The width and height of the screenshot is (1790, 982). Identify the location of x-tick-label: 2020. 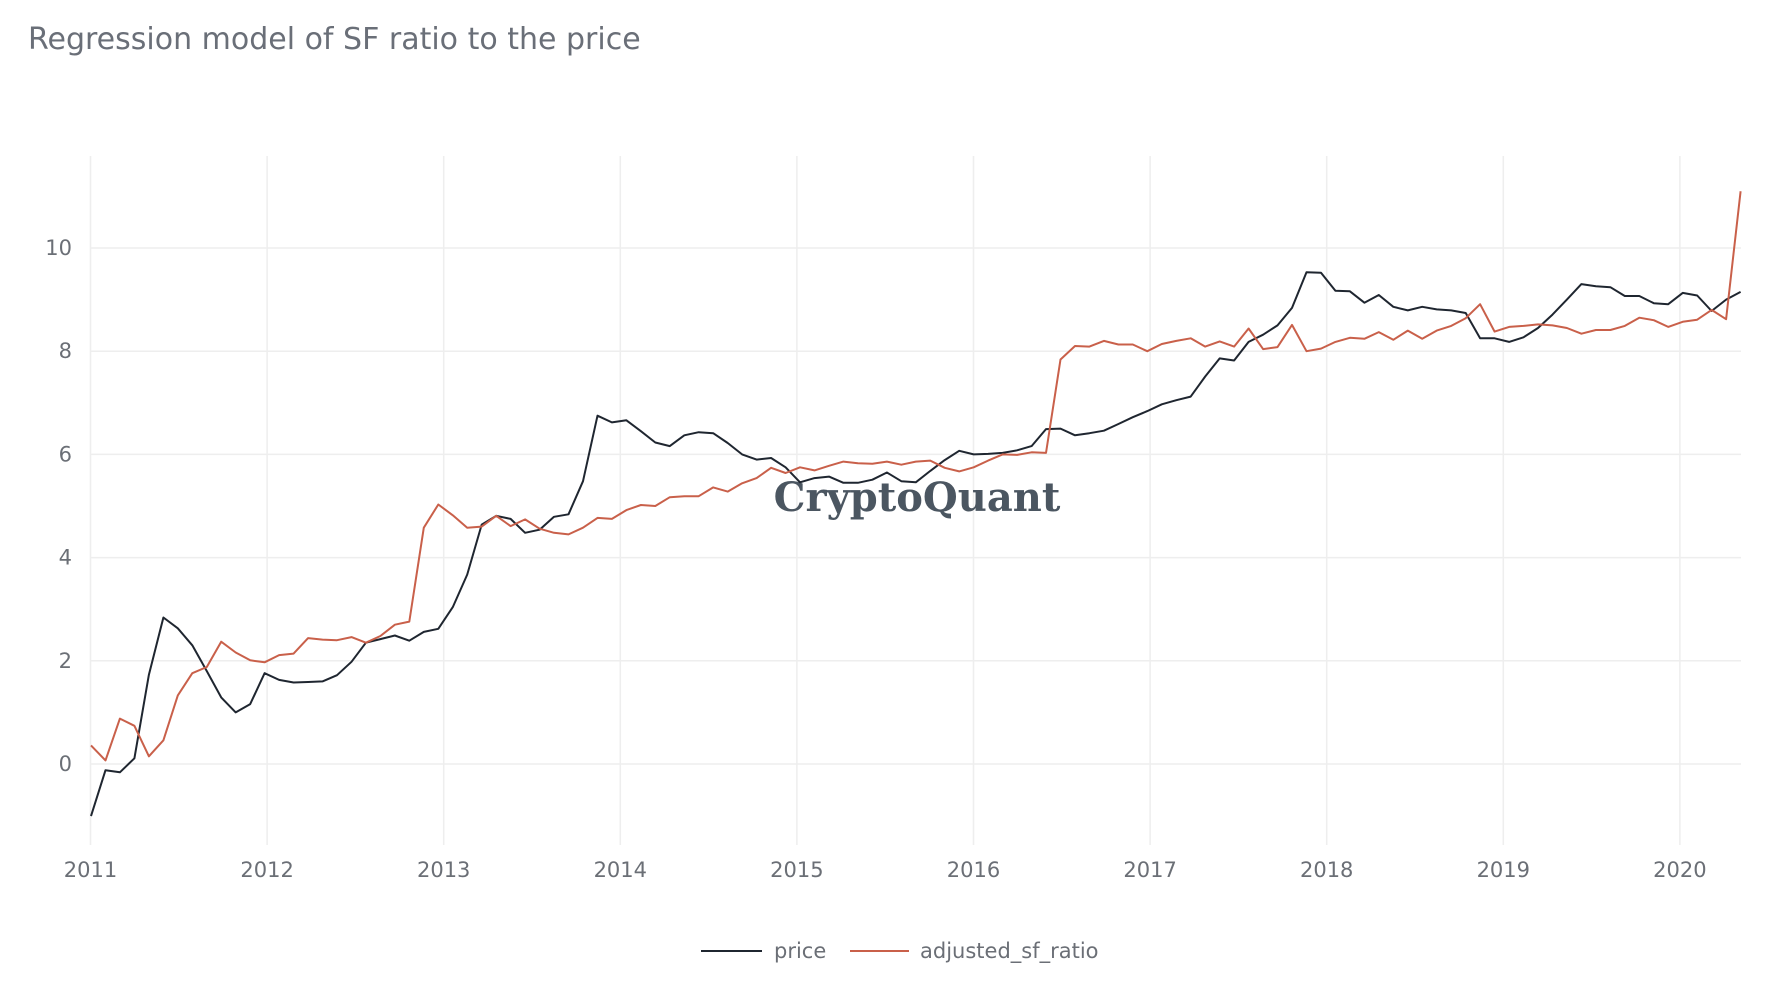
(1679, 870).